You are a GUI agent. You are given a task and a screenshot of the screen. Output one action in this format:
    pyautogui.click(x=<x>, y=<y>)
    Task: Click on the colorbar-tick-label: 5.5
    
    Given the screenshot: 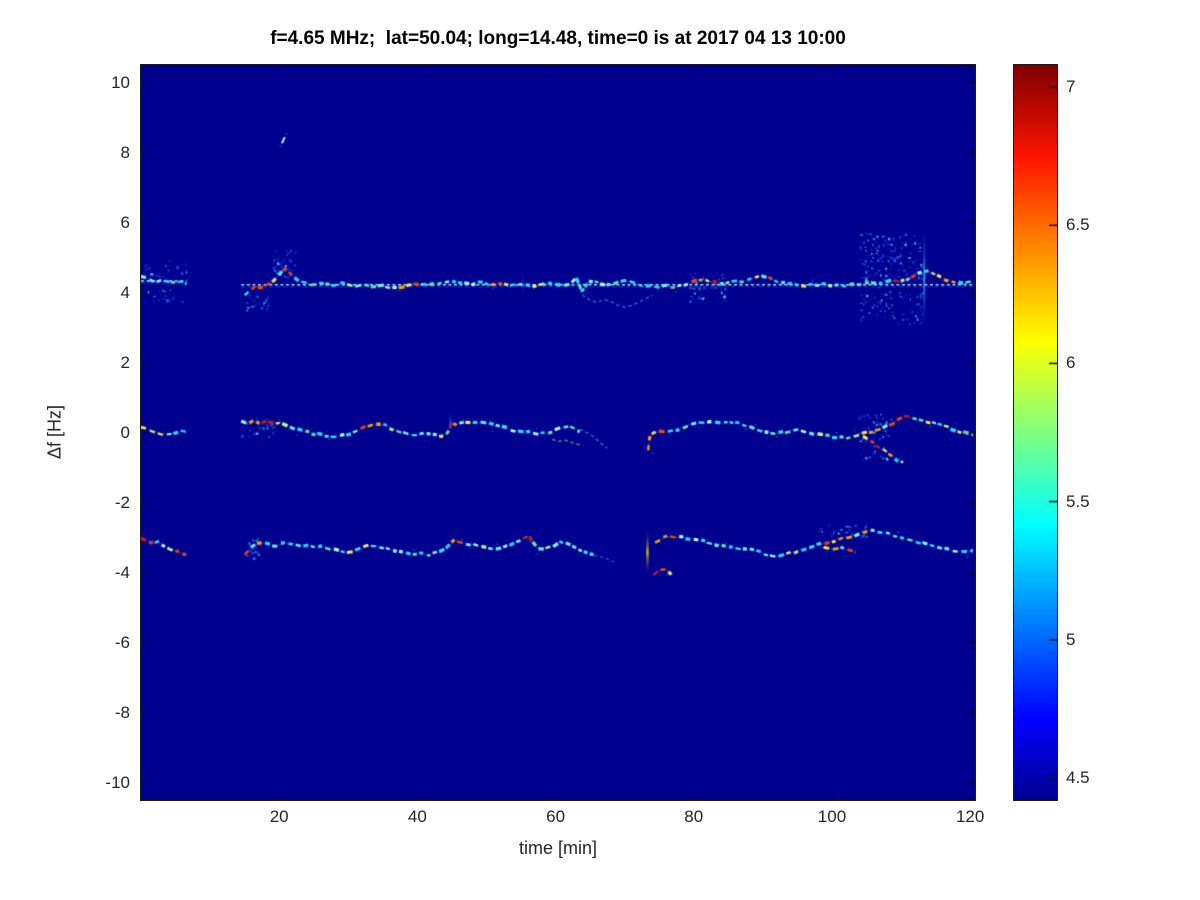 What is the action you would take?
    pyautogui.click(x=1078, y=501)
    